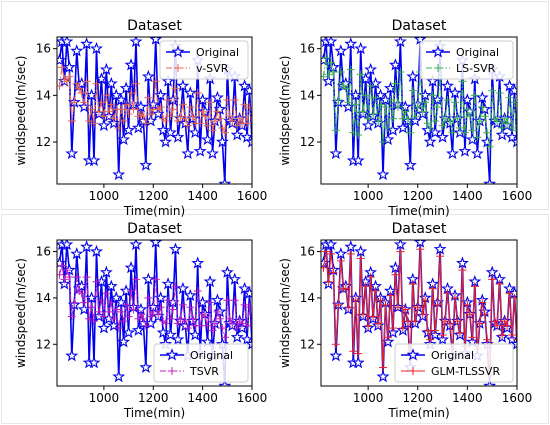 Image resolution: width=550 pixels, height=425 pixels. What do you see at coordinates (466, 60) in the screenshot?
I see `chart-2-legend: Original LS-SVR` at bounding box center [466, 60].